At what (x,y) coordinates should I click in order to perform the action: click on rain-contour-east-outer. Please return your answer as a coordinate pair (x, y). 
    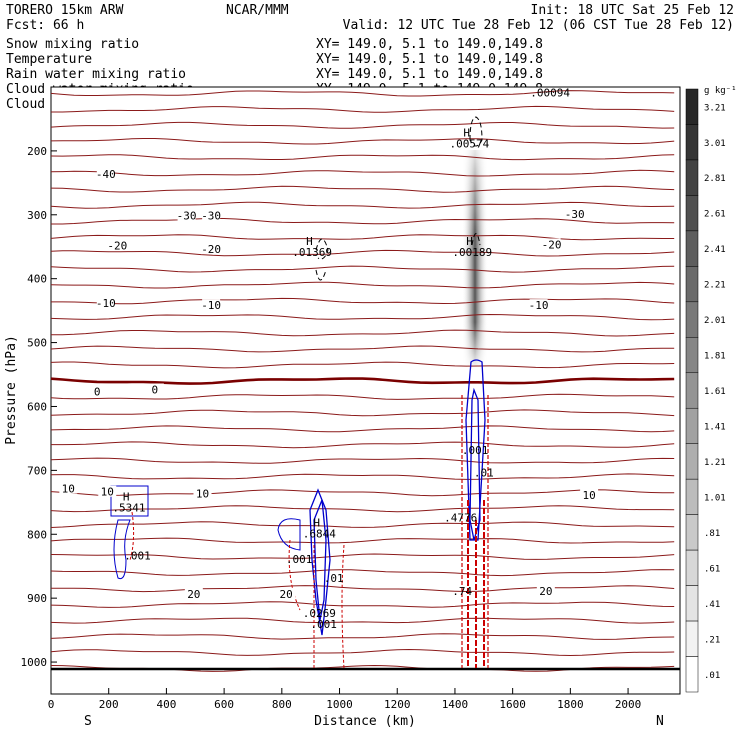
    Looking at the image, I should click on (475, 531).